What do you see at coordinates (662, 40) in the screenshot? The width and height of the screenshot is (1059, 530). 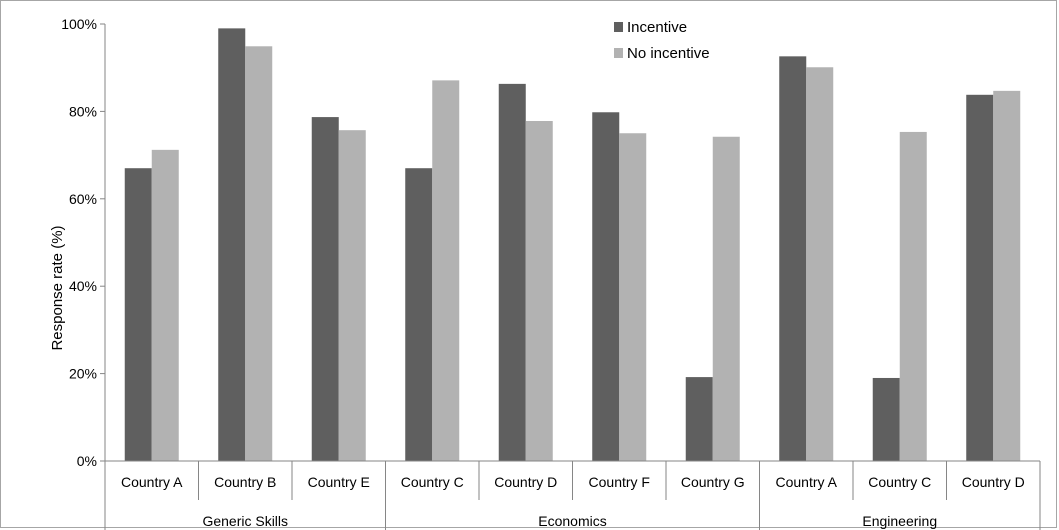 I see `legend: Incentive No incentive` at bounding box center [662, 40].